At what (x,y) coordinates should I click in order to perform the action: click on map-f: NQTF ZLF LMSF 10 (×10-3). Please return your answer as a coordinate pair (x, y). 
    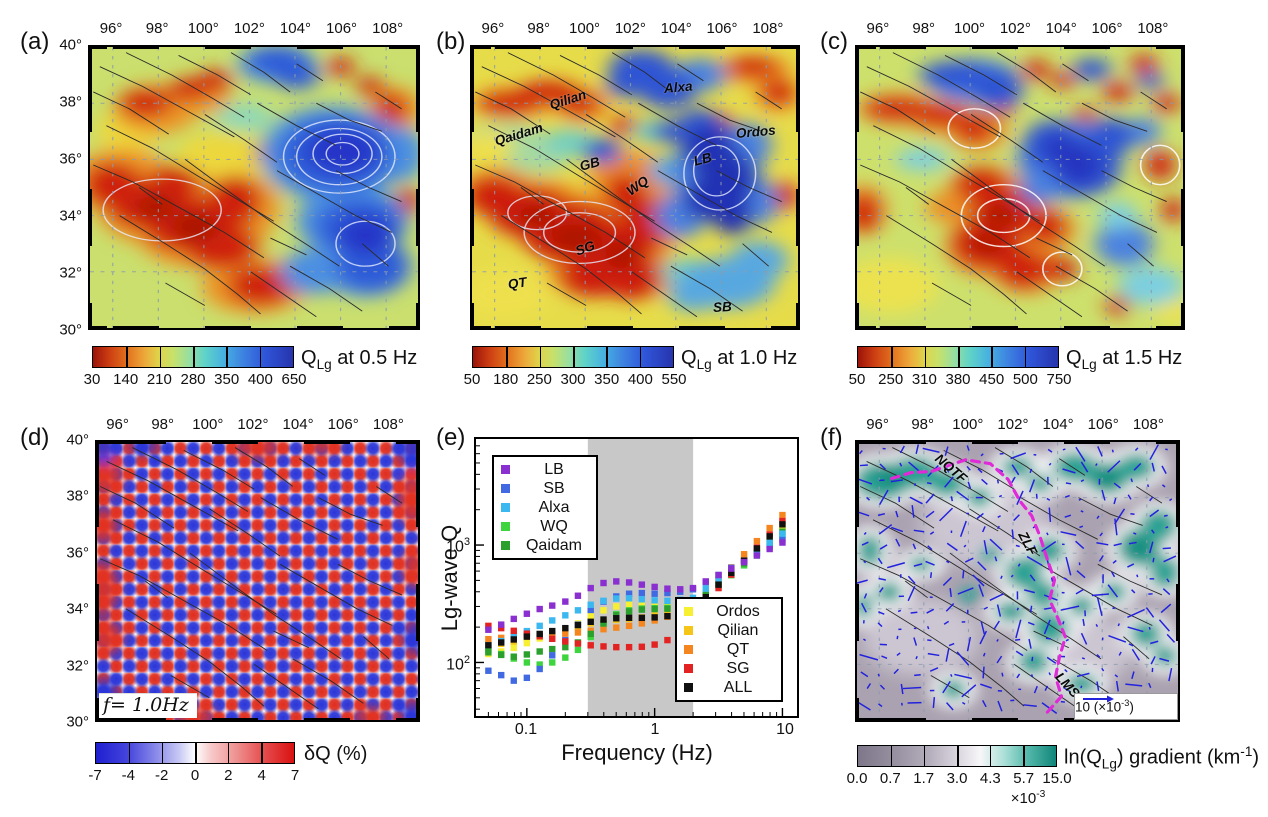
    Looking at the image, I should click on (1017, 581).